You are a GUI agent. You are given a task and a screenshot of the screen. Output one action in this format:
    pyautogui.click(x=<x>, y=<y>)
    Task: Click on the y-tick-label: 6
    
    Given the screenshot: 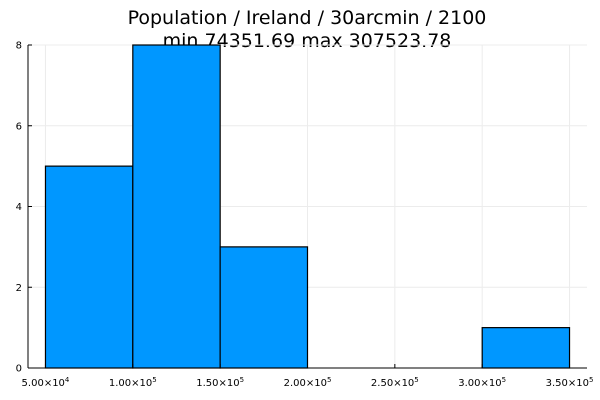 What is the action you would take?
    pyautogui.click(x=19, y=126)
    